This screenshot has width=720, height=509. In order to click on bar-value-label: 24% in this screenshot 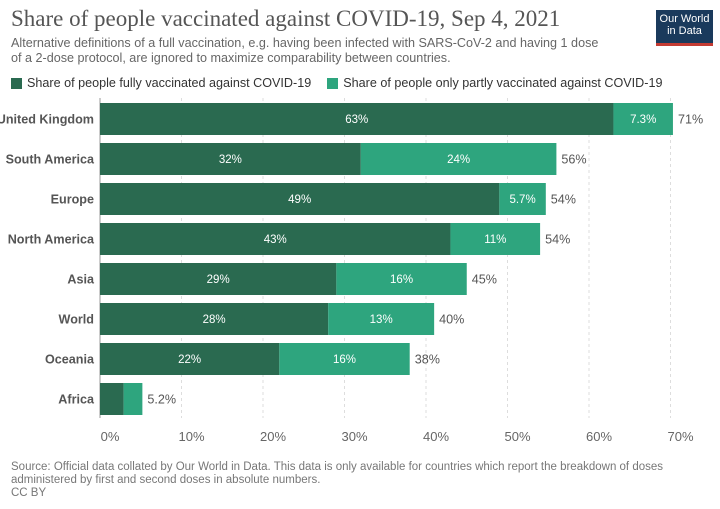, I will do `click(458, 160)`.